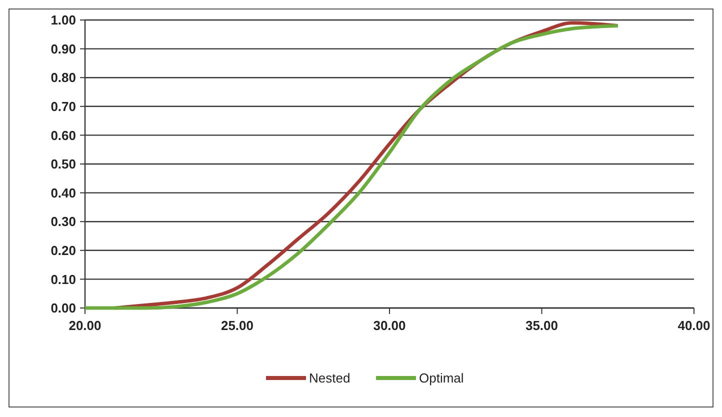 The height and width of the screenshot is (417, 722). What do you see at coordinates (63, 222) in the screenshot?
I see `y-tick-label: 0.30` at bounding box center [63, 222].